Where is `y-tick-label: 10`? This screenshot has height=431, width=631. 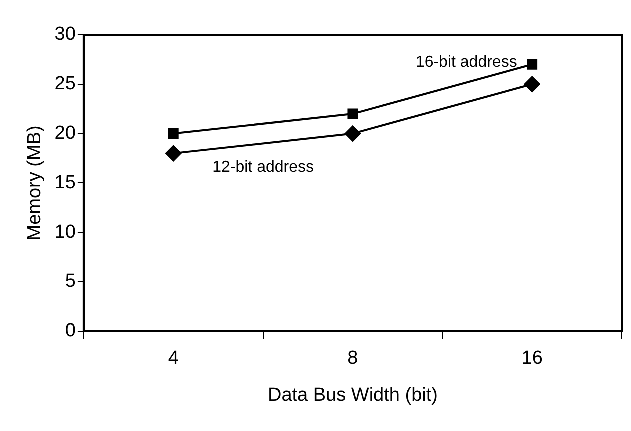 y-tick-label: 10 is located at coordinates (65, 232).